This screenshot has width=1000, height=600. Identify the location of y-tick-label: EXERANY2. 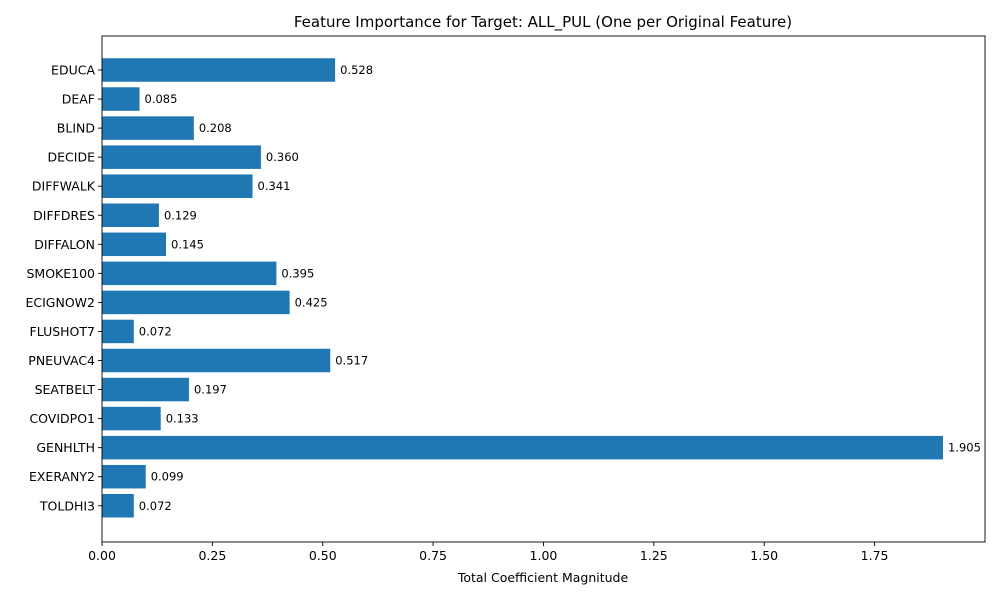
(62, 476).